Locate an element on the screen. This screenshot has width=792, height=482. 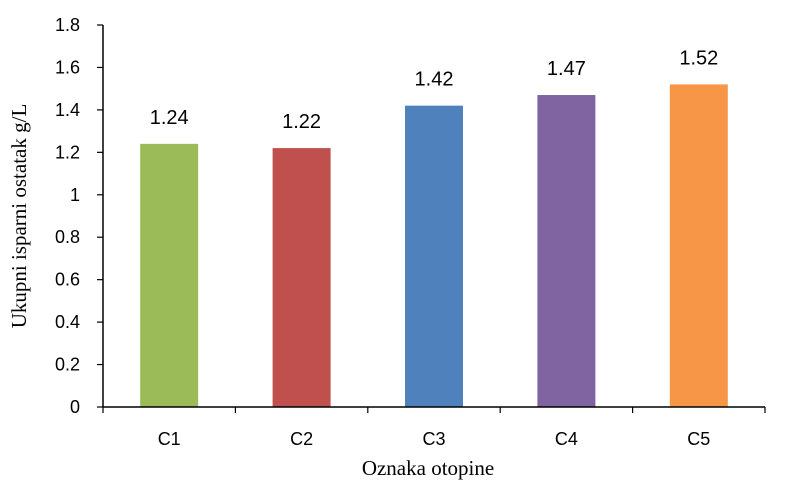
y-tick-label: 1.4 is located at coordinates (67, 110).